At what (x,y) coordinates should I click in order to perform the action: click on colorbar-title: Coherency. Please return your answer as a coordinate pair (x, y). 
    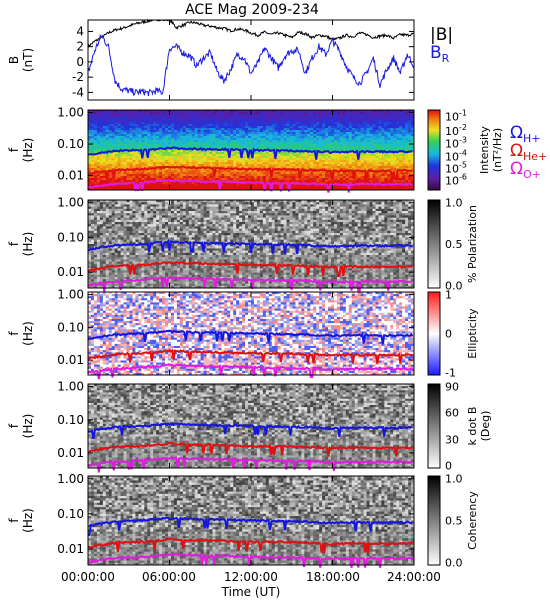
    Looking at the image, I should click on (472, 520).